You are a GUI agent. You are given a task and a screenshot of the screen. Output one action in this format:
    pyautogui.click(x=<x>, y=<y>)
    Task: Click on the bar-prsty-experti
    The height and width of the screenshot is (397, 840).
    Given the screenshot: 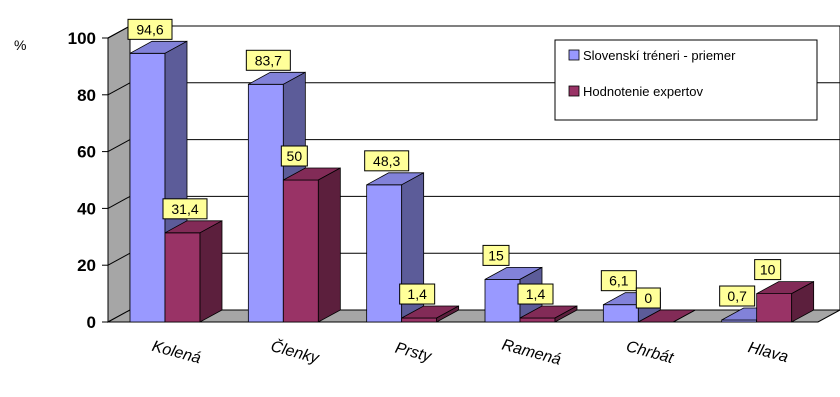 What is the action you would take?
    pyautogui.click(x=430, y=314)
    